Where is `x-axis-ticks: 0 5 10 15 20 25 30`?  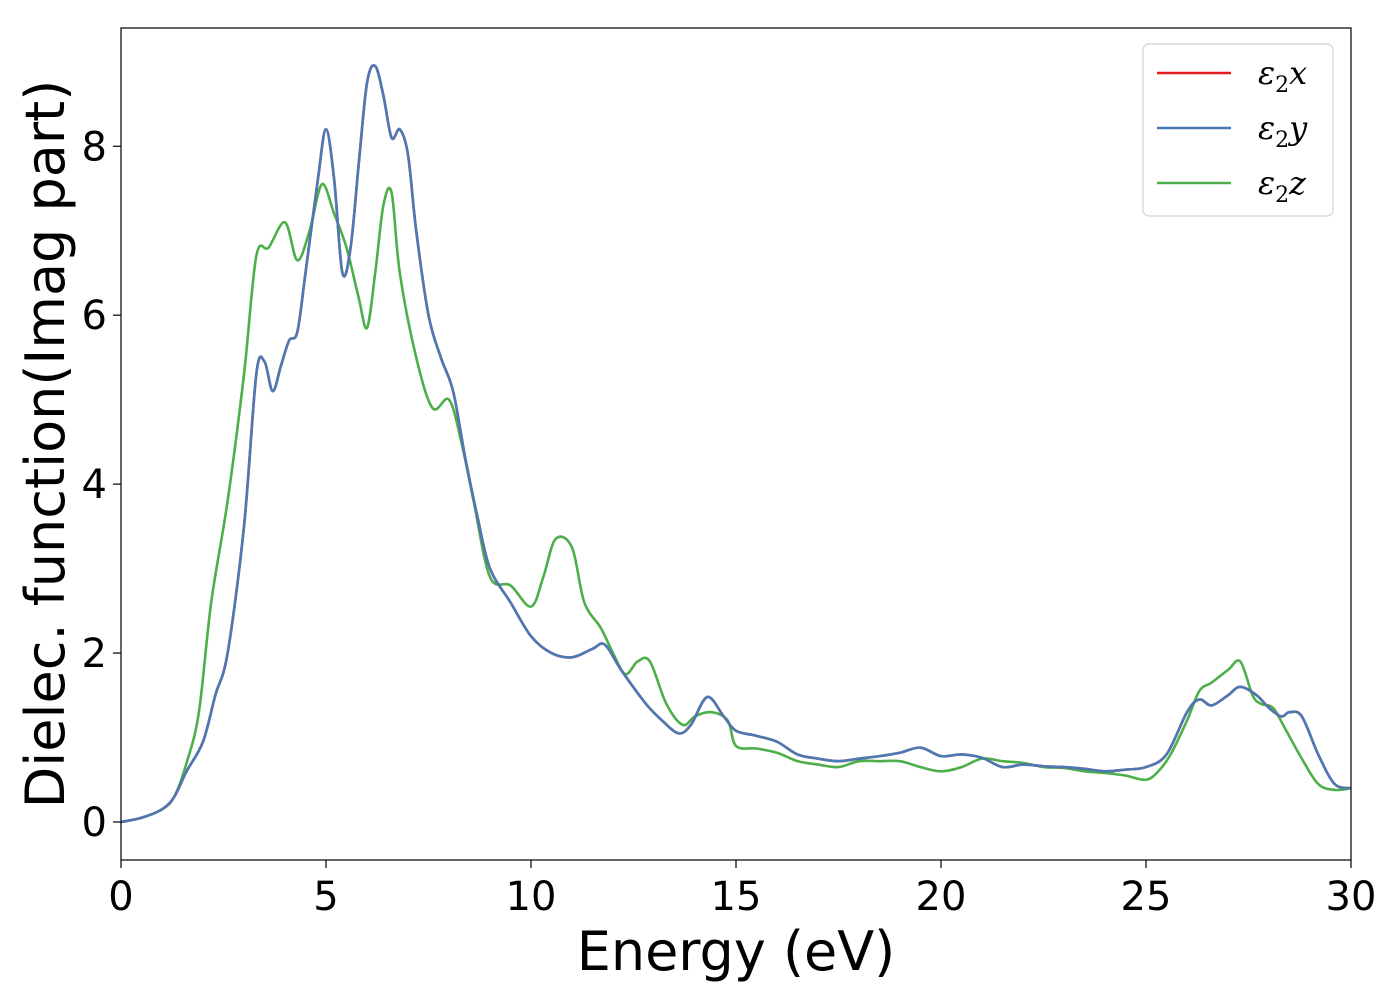
x-axis-ticks: 0 5 10 15 20 25 30 is located at coordinates (742, 890).